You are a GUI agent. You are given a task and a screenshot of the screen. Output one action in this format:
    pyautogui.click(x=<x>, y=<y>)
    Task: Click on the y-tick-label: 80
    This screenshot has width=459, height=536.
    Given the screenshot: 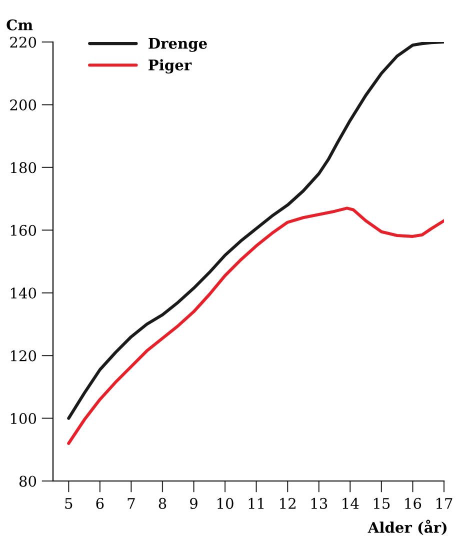 What is the action you would take?
    pyautogui.click(x=27, y=481)
    